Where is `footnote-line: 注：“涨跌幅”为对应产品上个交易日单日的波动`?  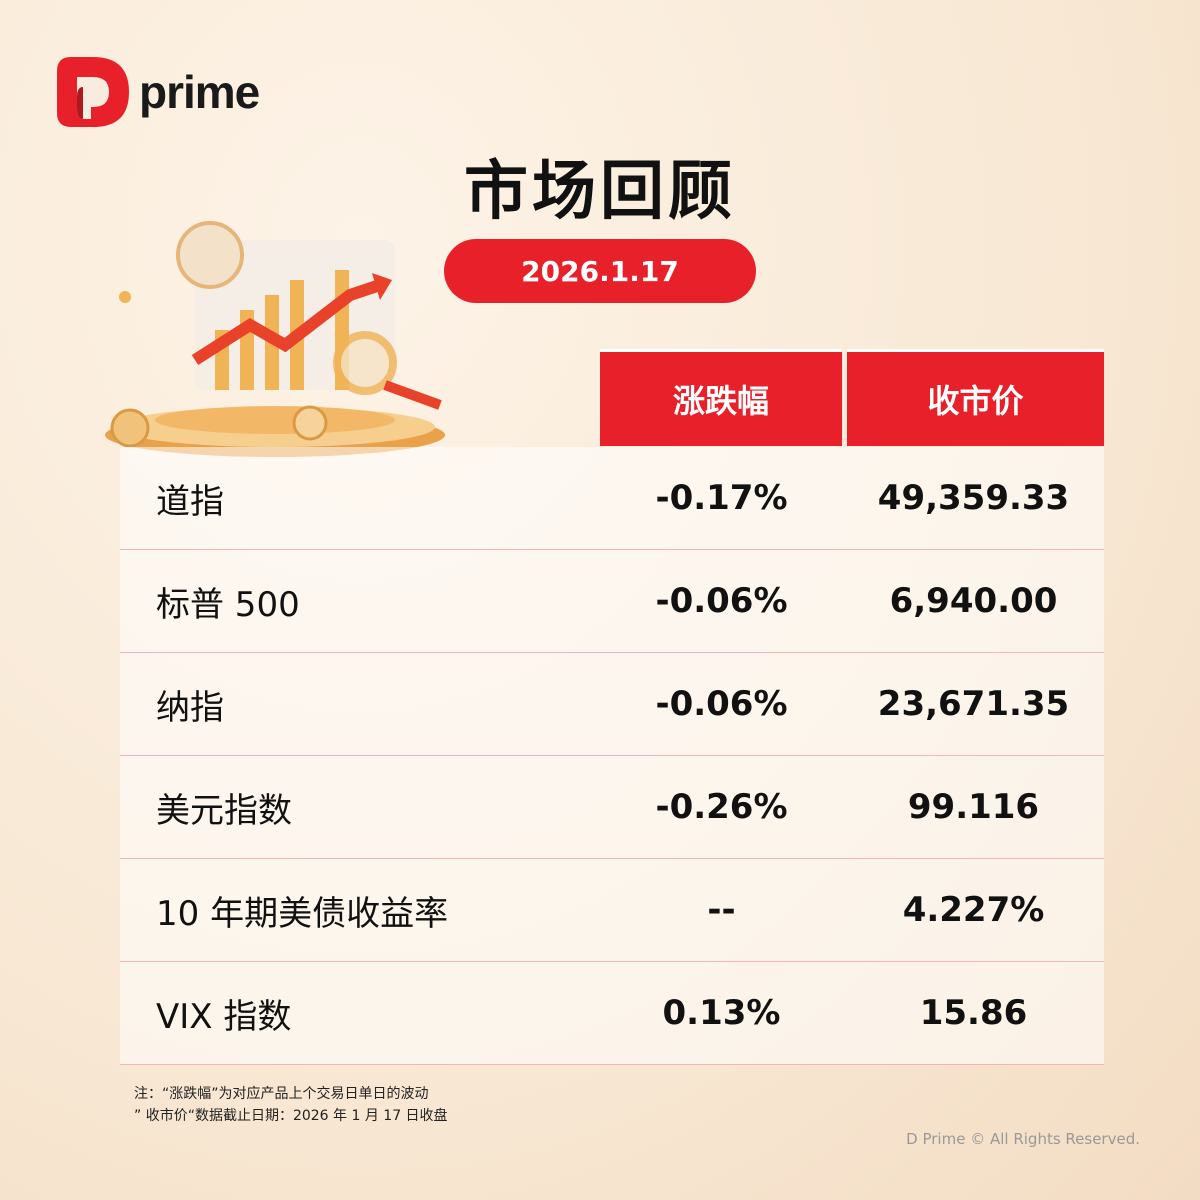 footnote-line: 注：“涨跌幅”为对应产品上个交易日单日的波动 is located at coordinates (281, 1094).